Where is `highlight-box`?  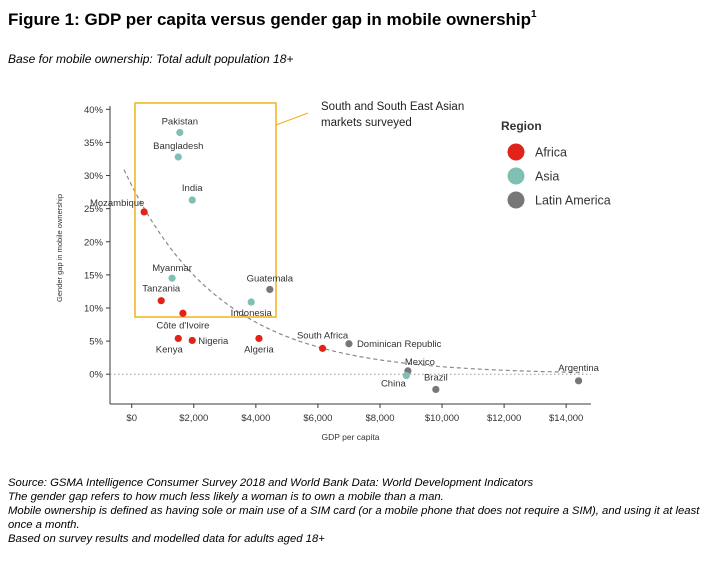 highlight-box is located at coordinates (205, 210).